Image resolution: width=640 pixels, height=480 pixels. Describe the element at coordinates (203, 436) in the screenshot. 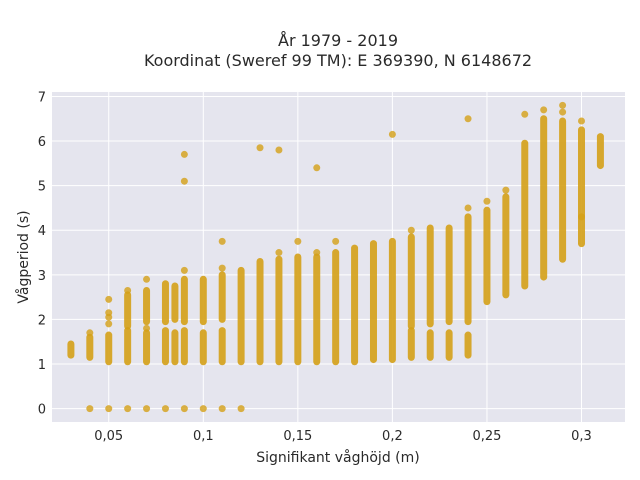

I see `x-tick-label: 0,1` at that location.